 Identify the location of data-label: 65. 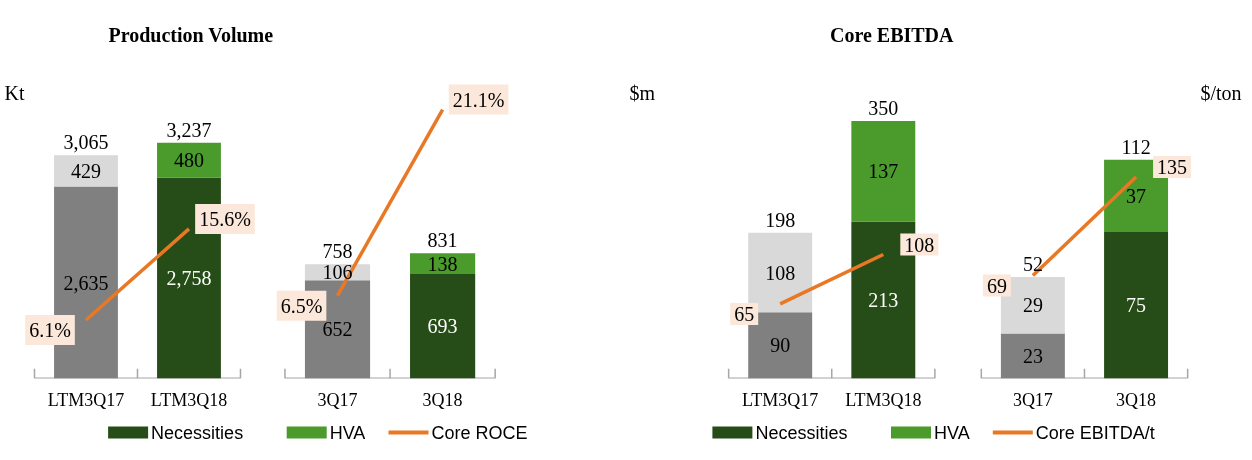
(744, 313).